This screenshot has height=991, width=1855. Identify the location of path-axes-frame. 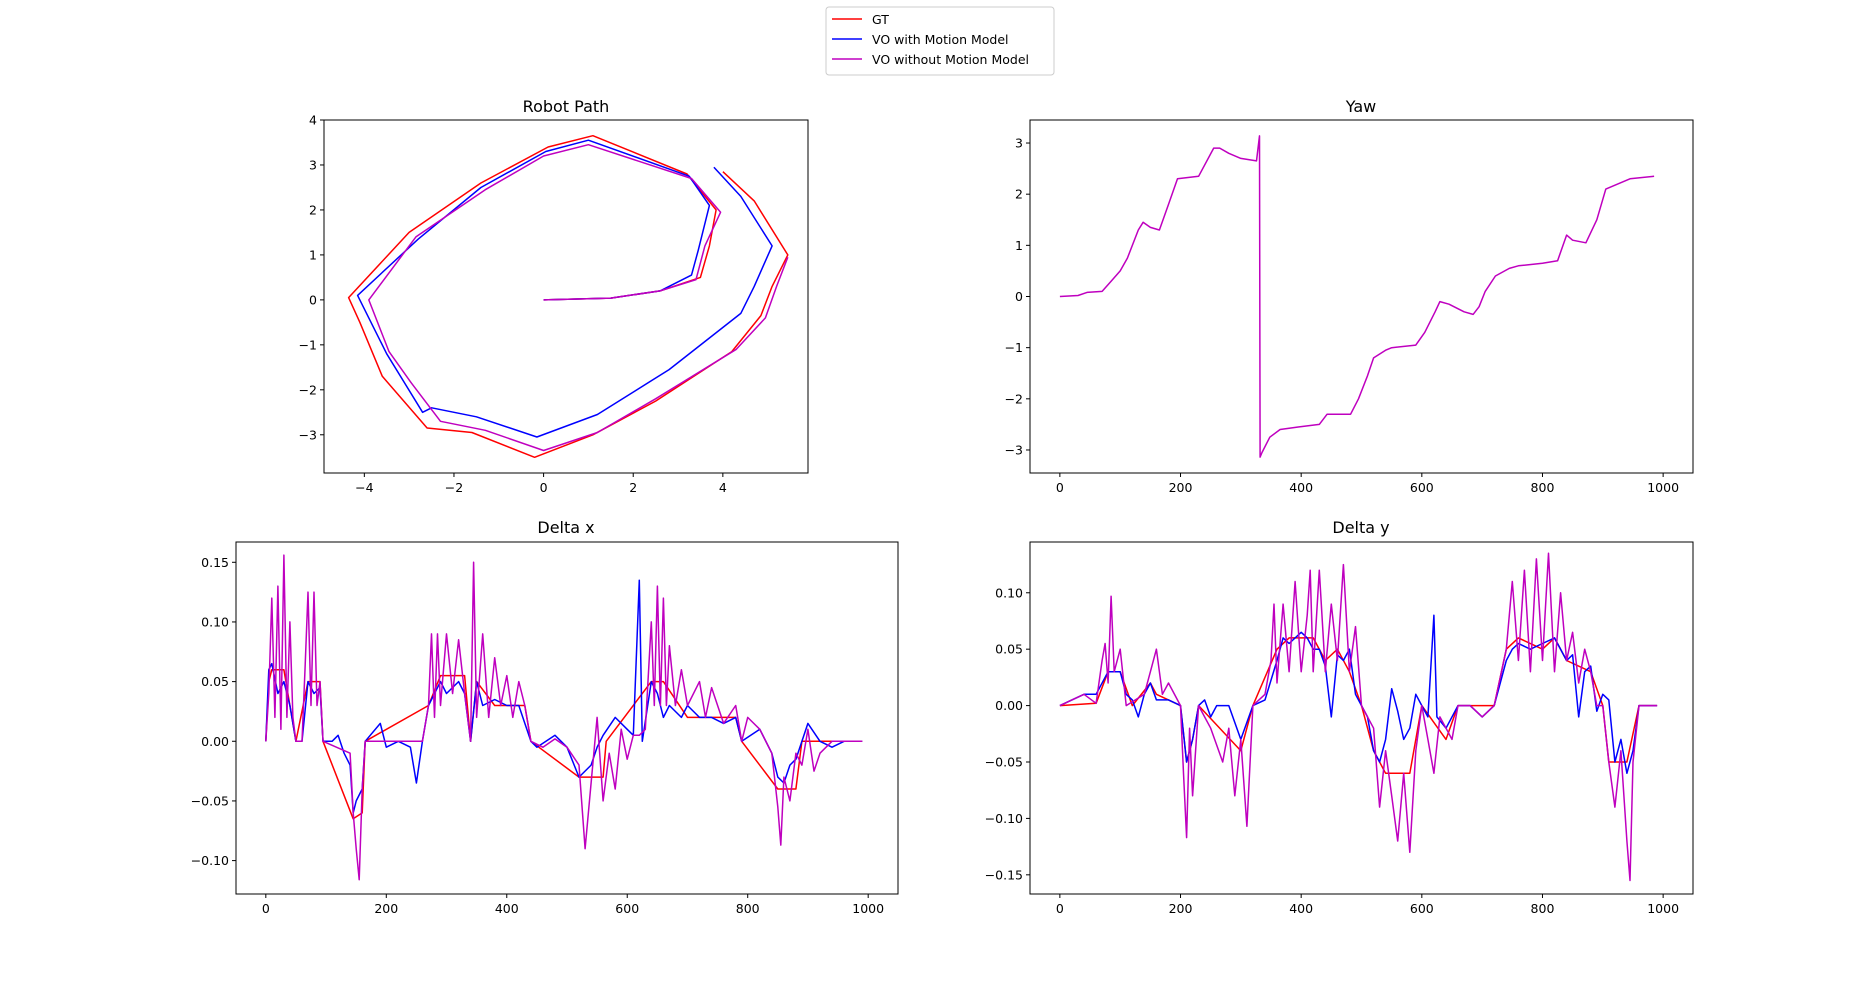
(566, 296).